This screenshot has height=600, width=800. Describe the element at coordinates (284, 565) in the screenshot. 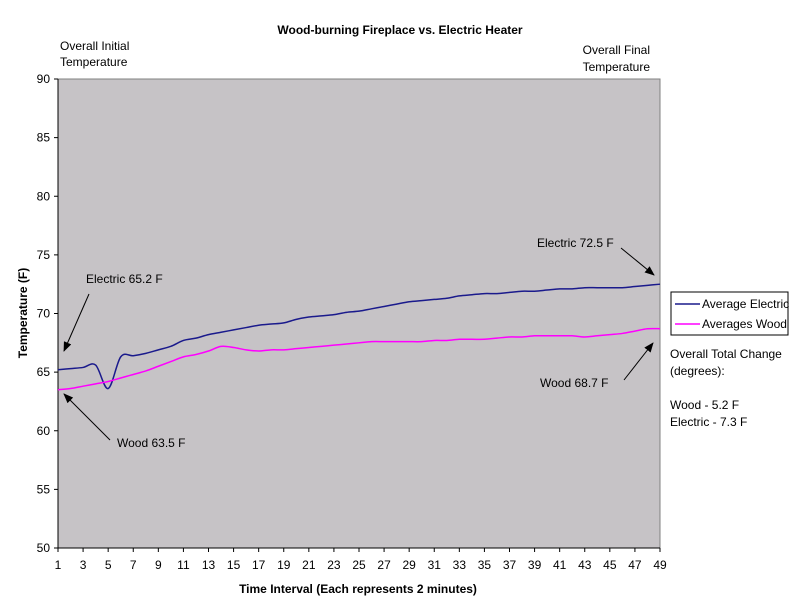

I see `x-tick-label: 19` at that location.